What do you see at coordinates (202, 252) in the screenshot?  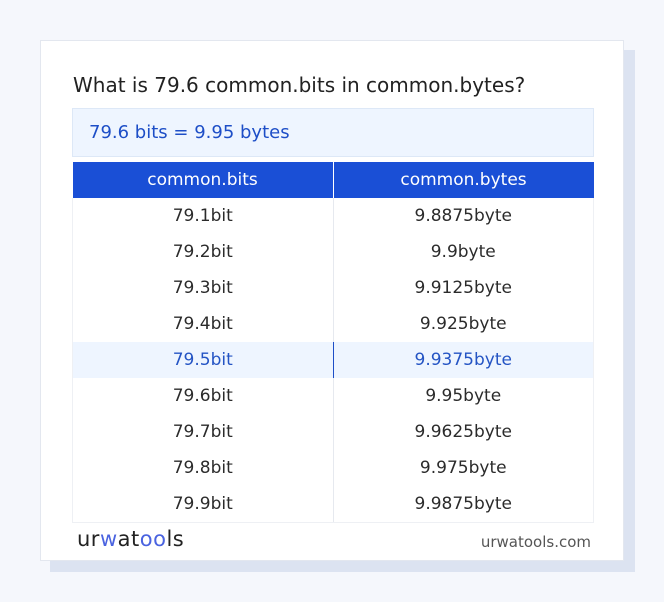 I see `bits-cell: 79.2bit` at bounding box center [202, 252].